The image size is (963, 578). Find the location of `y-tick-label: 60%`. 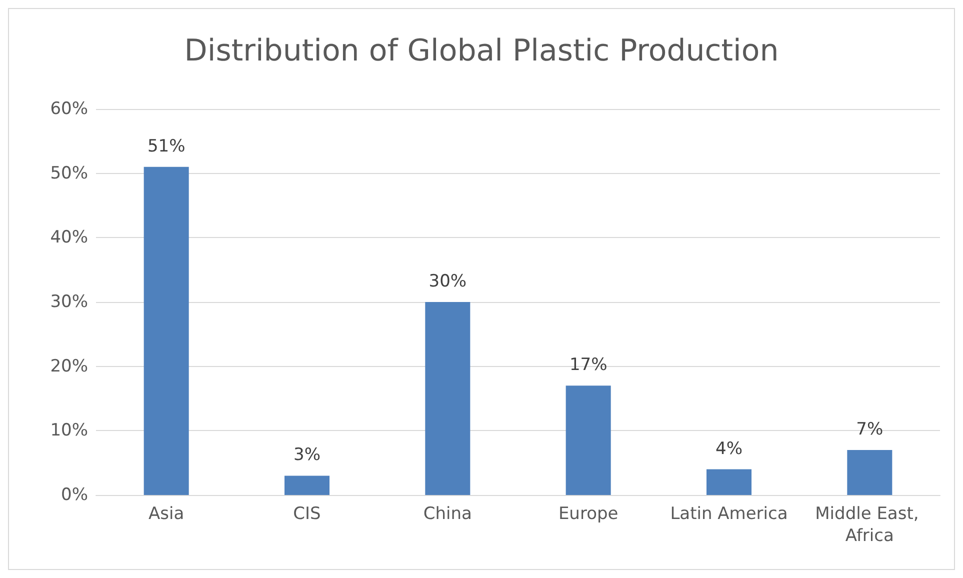

y-tick-label: 60% is located at coordinates (69, 109).